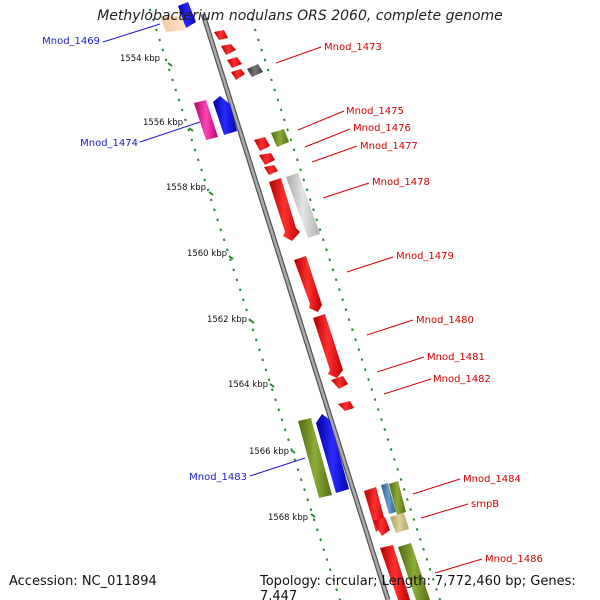  What do you see at coordinates (206, 120) in the screenshot?
I see `gene-mnod-1474-magenta` at bounding box center [206, 120].